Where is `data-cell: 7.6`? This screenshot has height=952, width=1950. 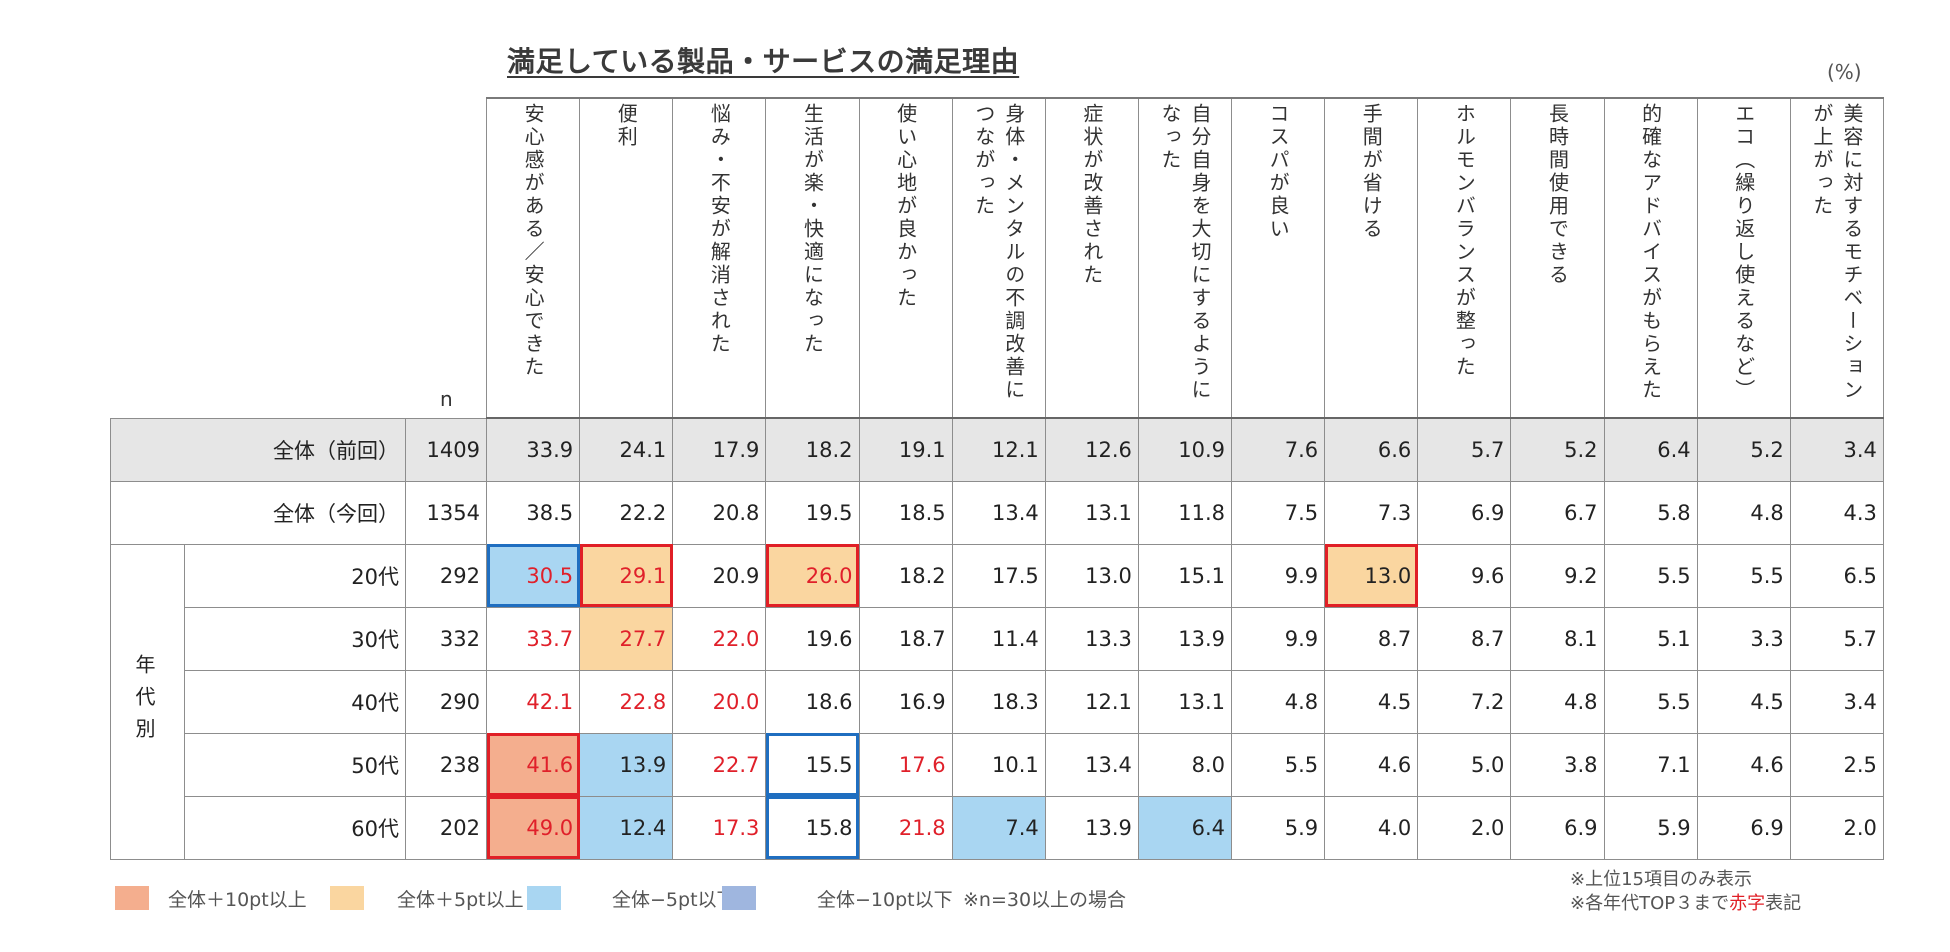
data-cell: 7.6 is located at coordinates (1278, 449).